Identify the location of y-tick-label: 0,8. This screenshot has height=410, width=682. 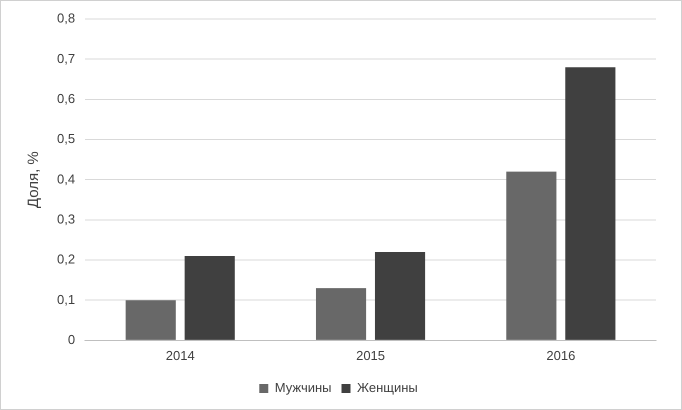
(66, 18).